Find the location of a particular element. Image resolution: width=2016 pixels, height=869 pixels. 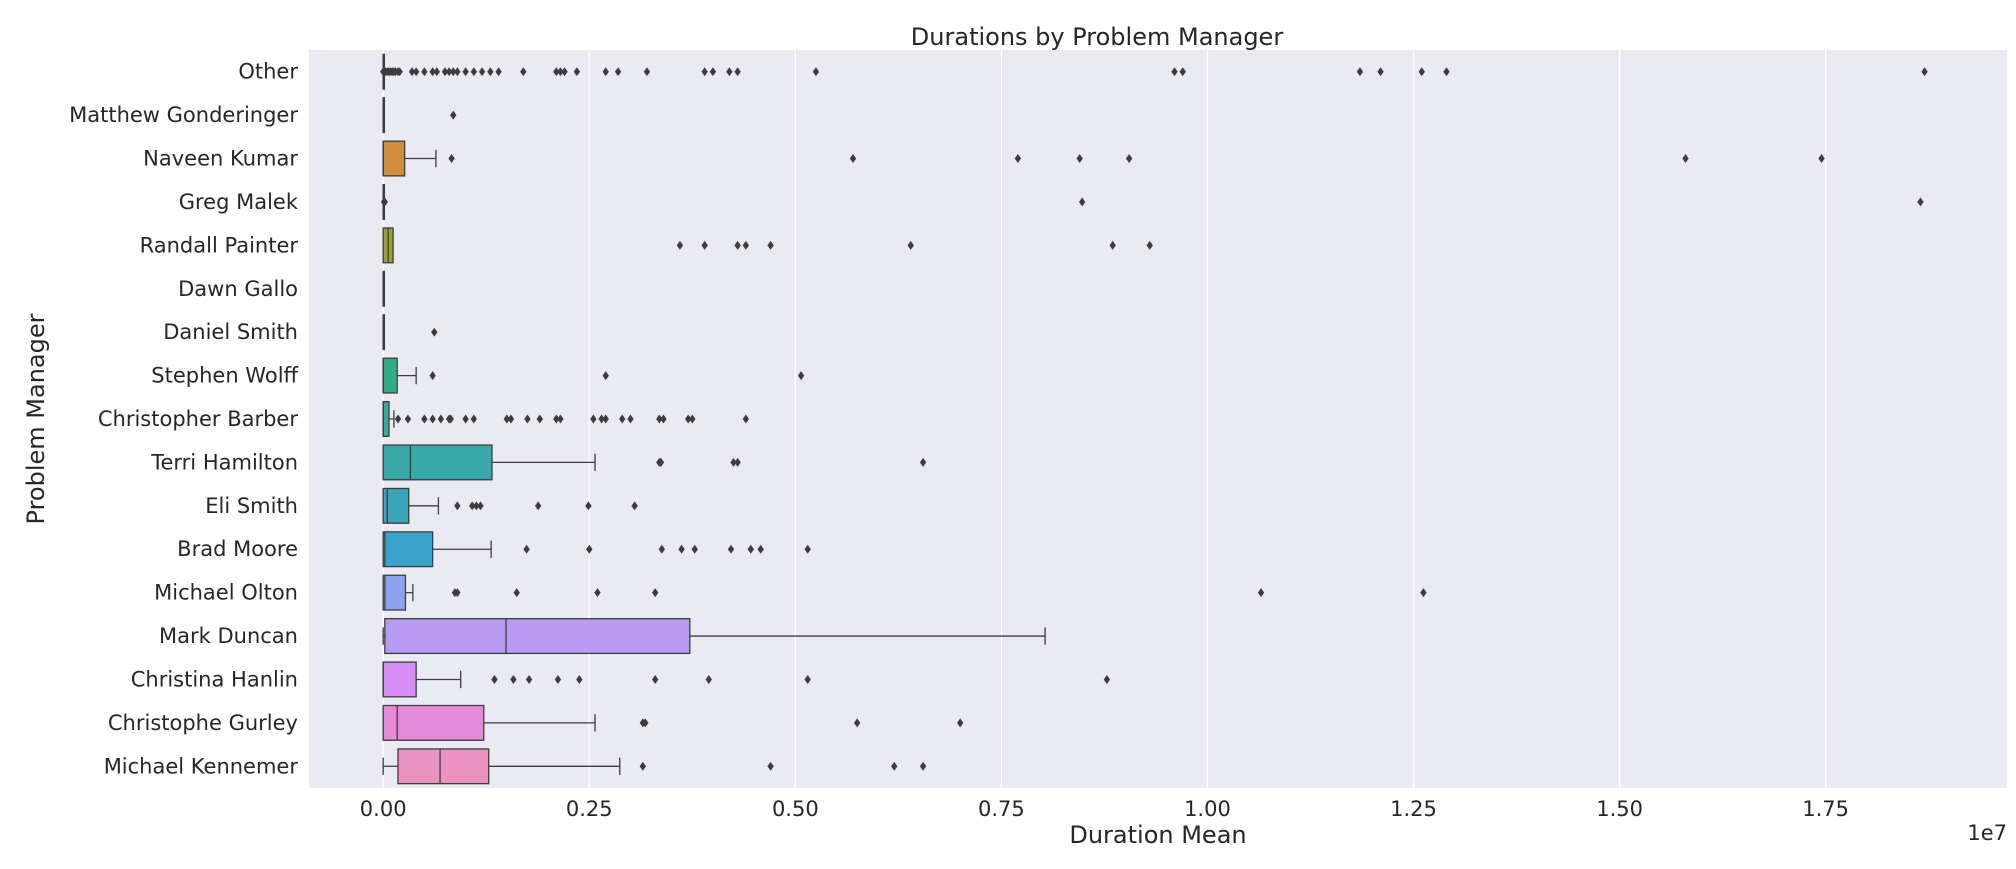

y-tick-label: Eli Smith is located at coordinates (251, 506).